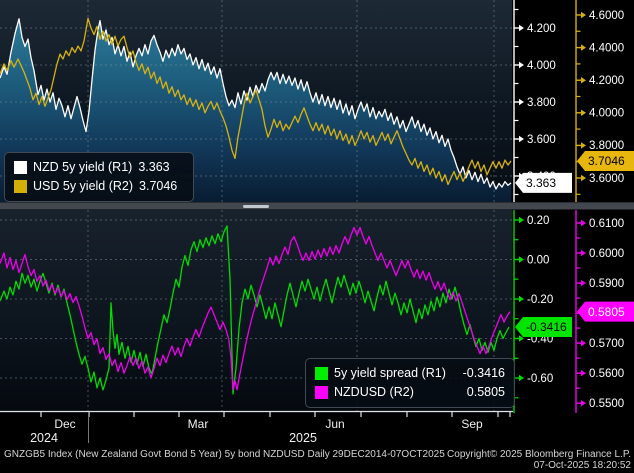 This screenshot has height=473, width=634. I want to click on axis-tick-label: 0.5900, so click(606, 284).